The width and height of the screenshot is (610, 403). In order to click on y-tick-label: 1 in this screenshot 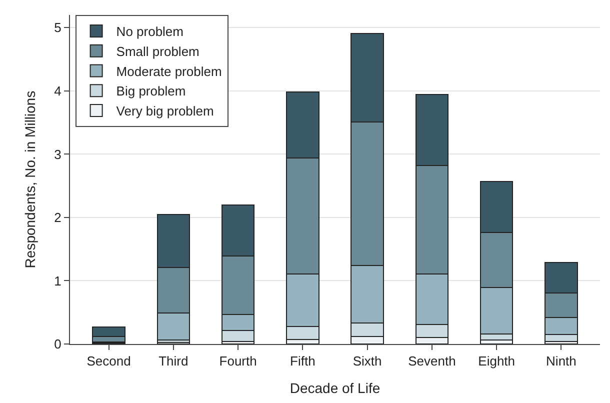, I will do `click(58, 280)`.